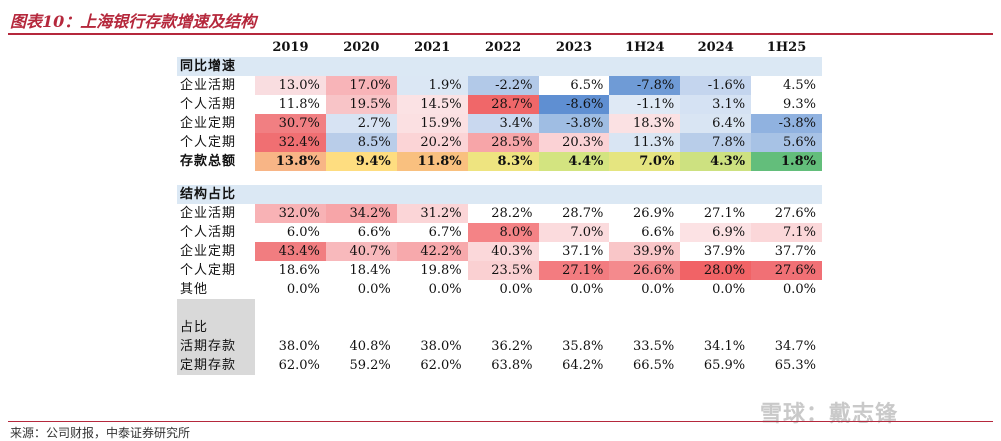 This screenshot has height=441, width=1001. Describe the element at coordinates (290, 142) in the screenshot. I see `value-cell: 32.4%` at that location.